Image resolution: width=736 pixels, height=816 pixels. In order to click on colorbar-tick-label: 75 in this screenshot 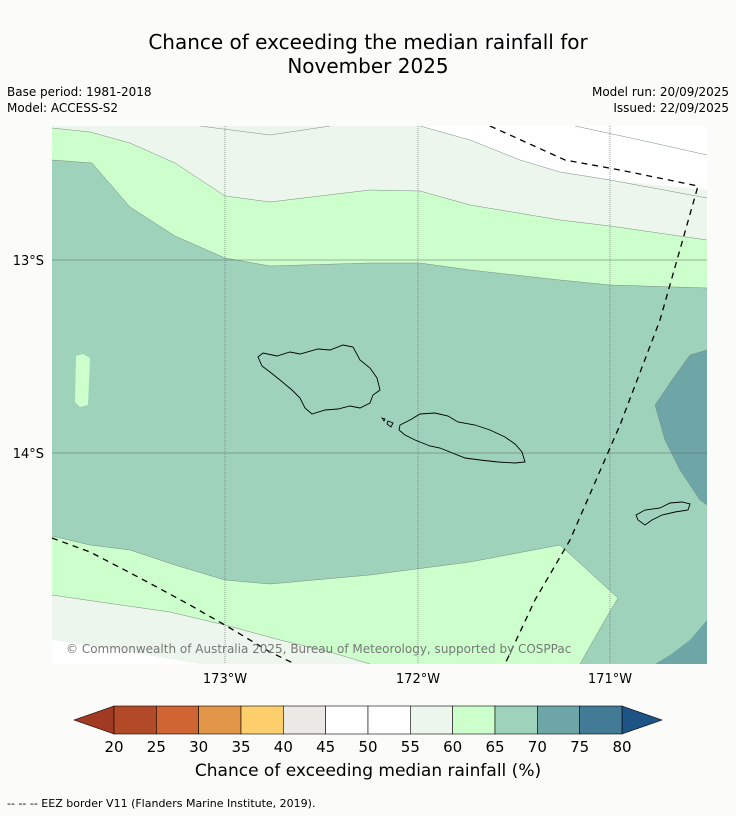, I will do `click(579, 747)`.